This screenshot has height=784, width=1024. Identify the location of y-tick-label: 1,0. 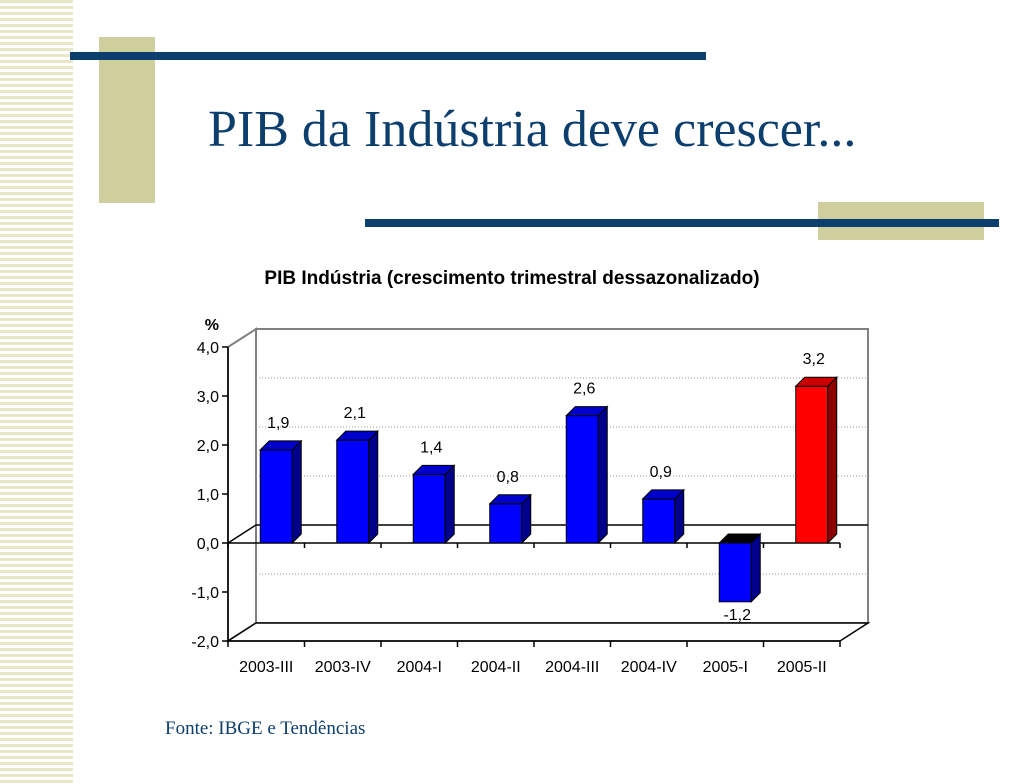
(208, 495).